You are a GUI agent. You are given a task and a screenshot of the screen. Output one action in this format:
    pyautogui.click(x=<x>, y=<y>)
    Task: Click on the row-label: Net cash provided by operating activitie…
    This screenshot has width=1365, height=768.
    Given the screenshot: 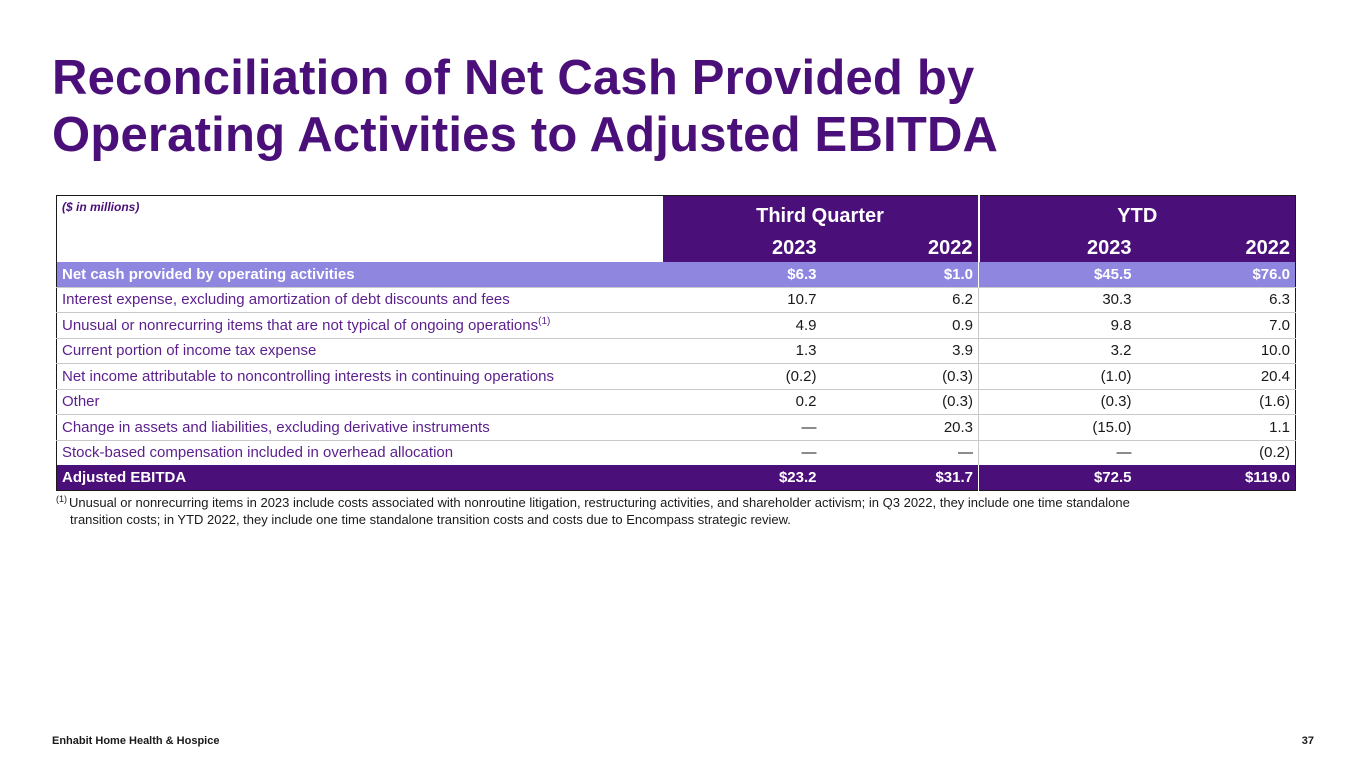 What is the action you would take?
    pyautogui.click(x=359, y=274)
    